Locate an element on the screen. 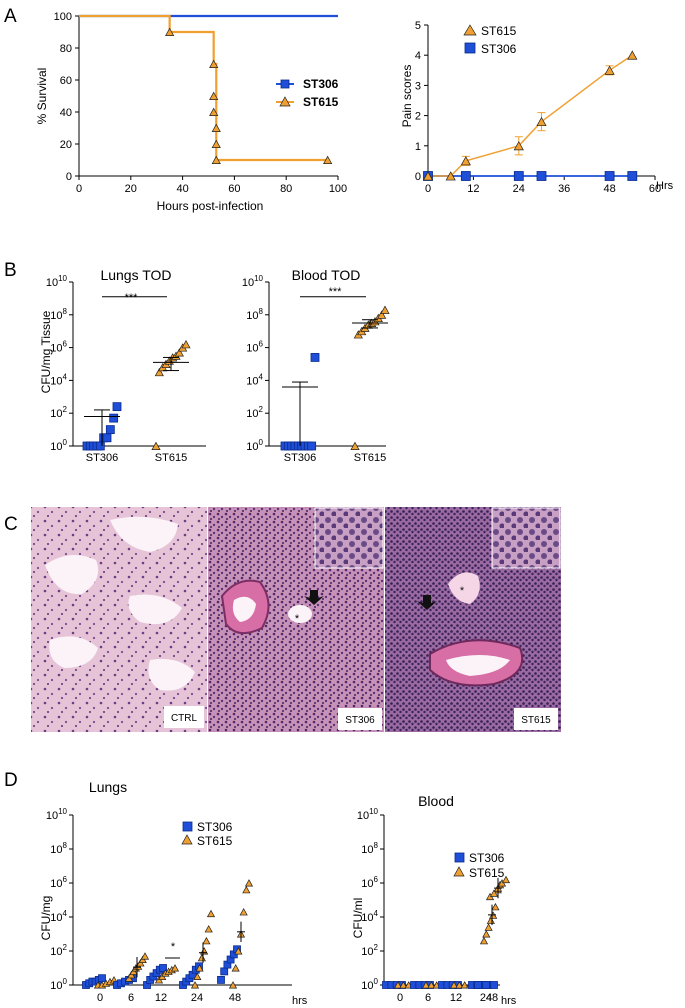 The width and height of the screenshot is (685, 1008). st615-vessel is located at coordinates (464, 588).